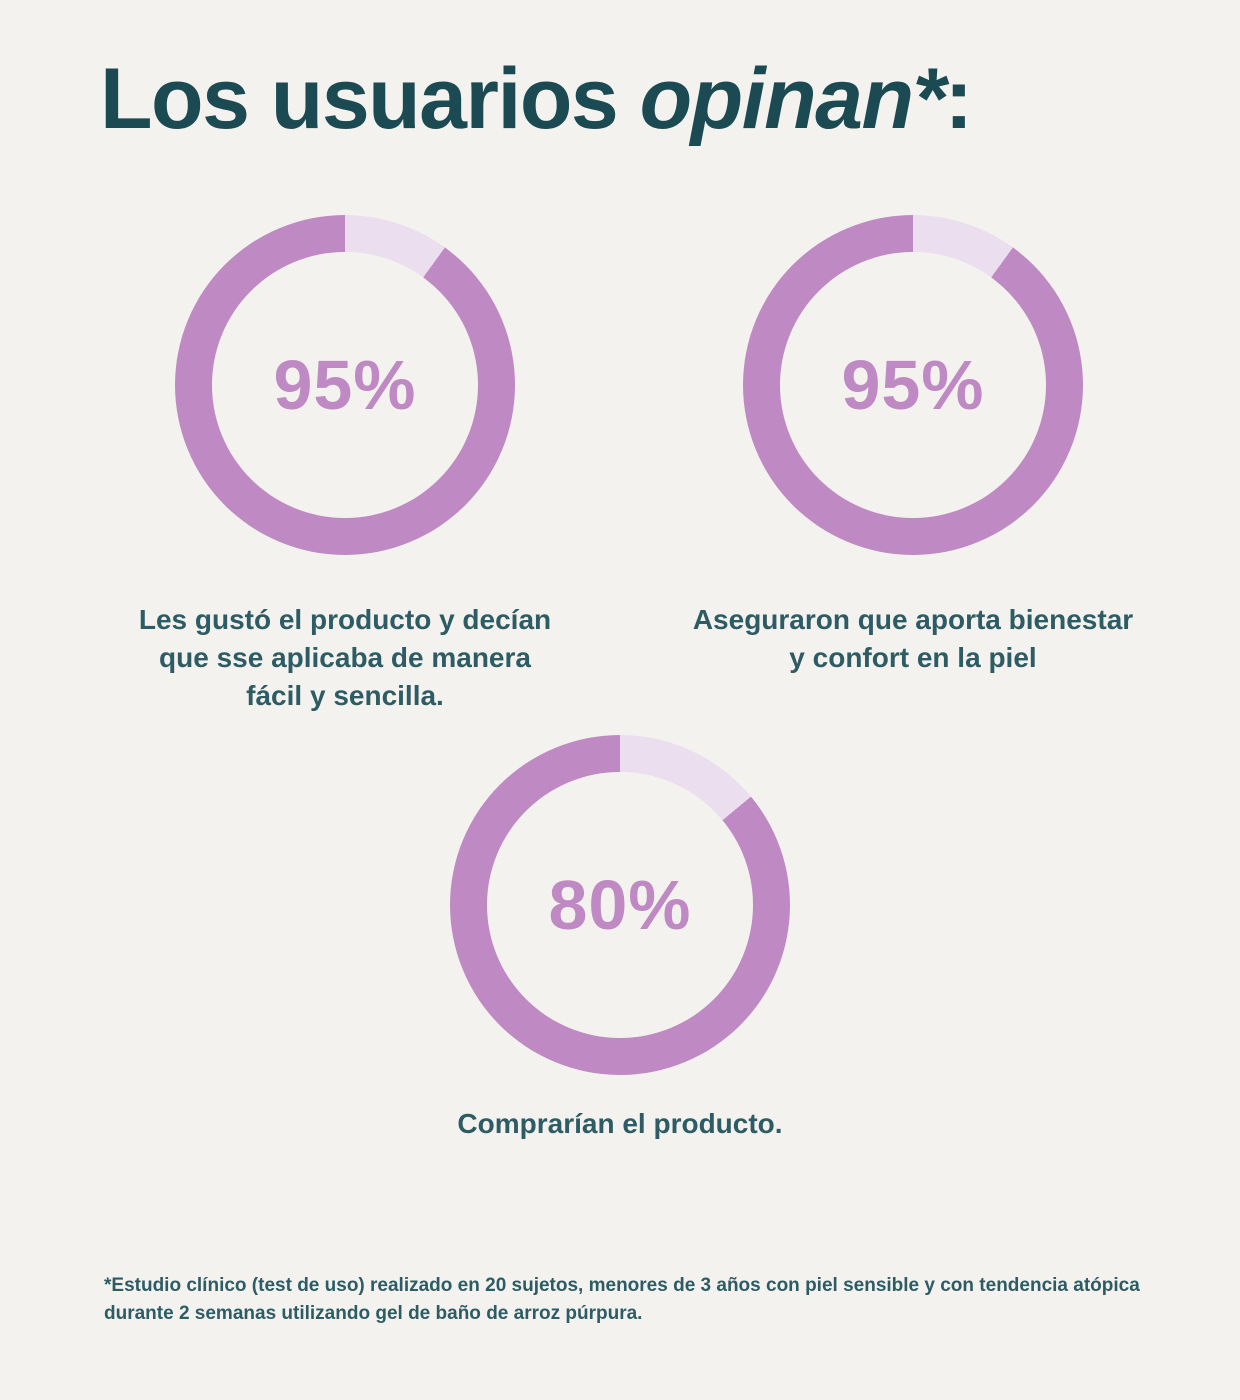 The height and width of the screenshot is (1400, 1240). I want to click on donut-chart-2: 95%, so click(913, 385).